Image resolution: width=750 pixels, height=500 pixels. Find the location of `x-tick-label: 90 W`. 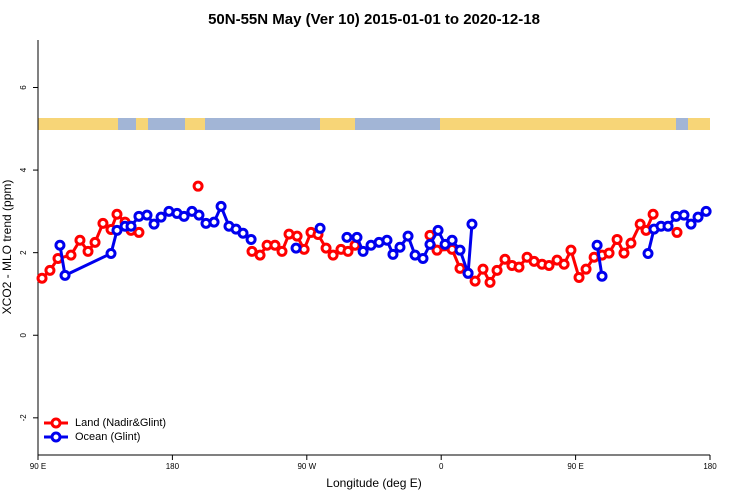

x-tick-label: 90 W is located at coordinates (306, 466).